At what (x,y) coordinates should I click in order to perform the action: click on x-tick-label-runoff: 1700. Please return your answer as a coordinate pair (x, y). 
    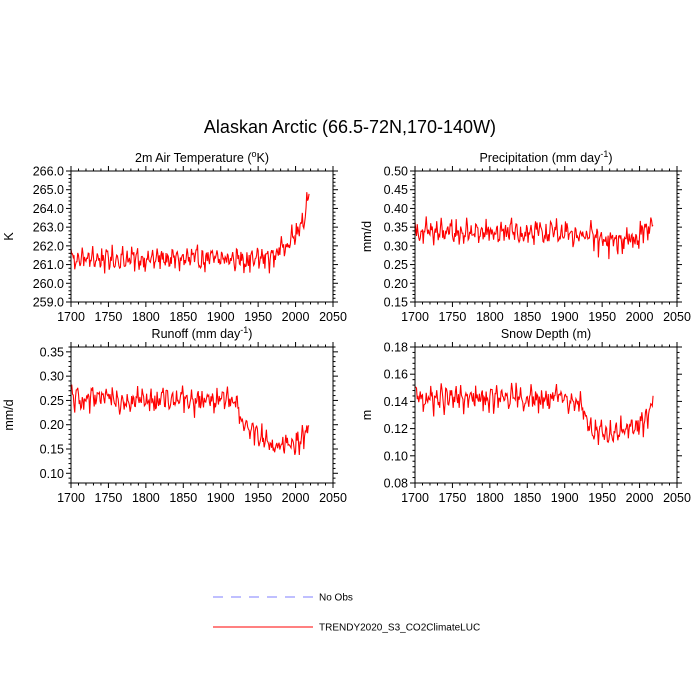
    Looking at the image, I should click on (71, 498).